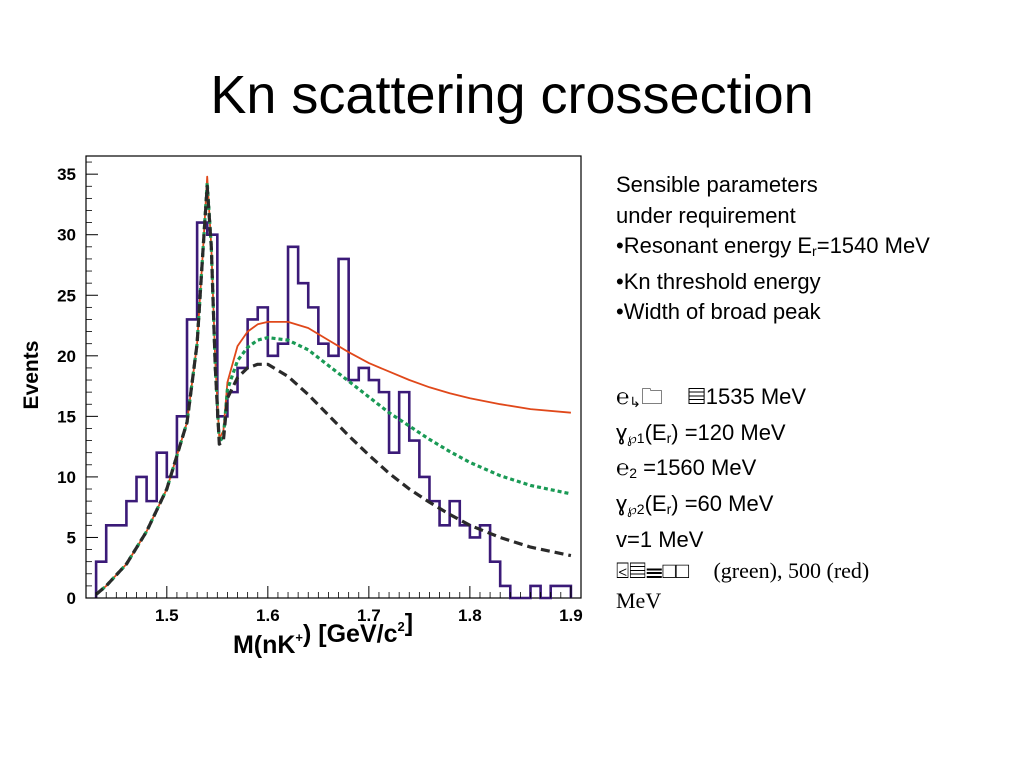 The width and height of the screenshot is (1024, 768). What do you see at coordinates (696, 396) in the screenshot?
I see `box-icon: ▤` at bounding box center [696, 396].